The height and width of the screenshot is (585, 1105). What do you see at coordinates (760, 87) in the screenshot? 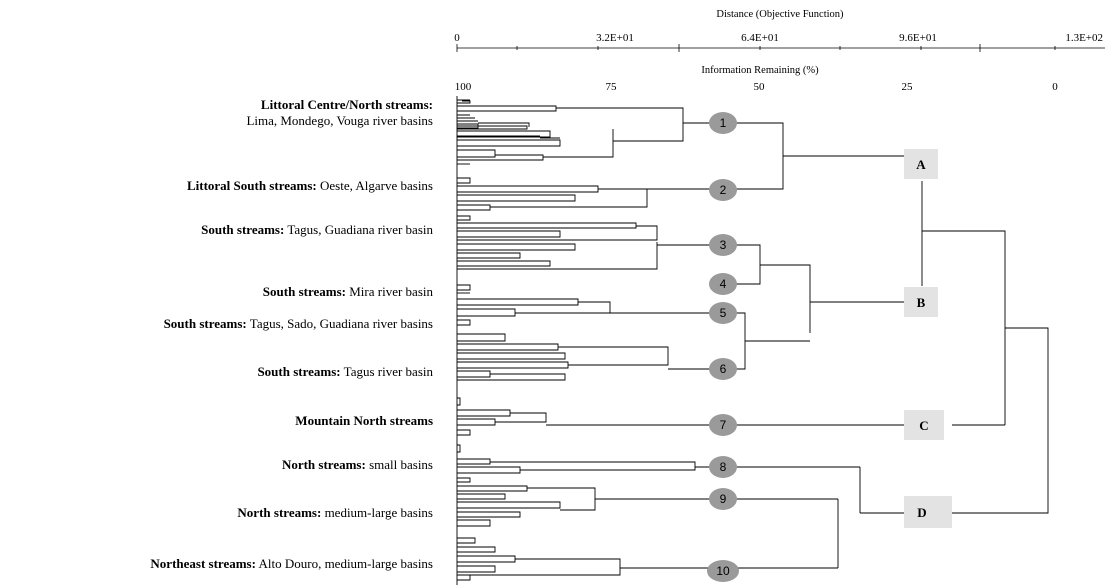
I see `information-tick-3: 50` at bounding box center [760, 87].